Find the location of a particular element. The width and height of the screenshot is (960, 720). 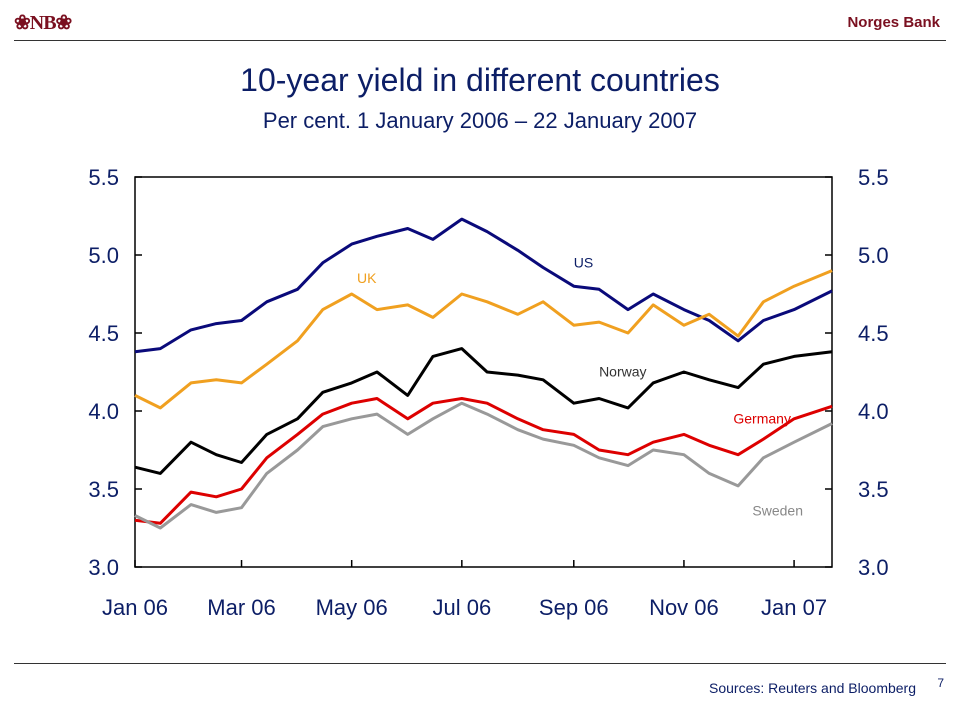

y-tick-label-left: 4.0 is located at coordinates (103, 411).